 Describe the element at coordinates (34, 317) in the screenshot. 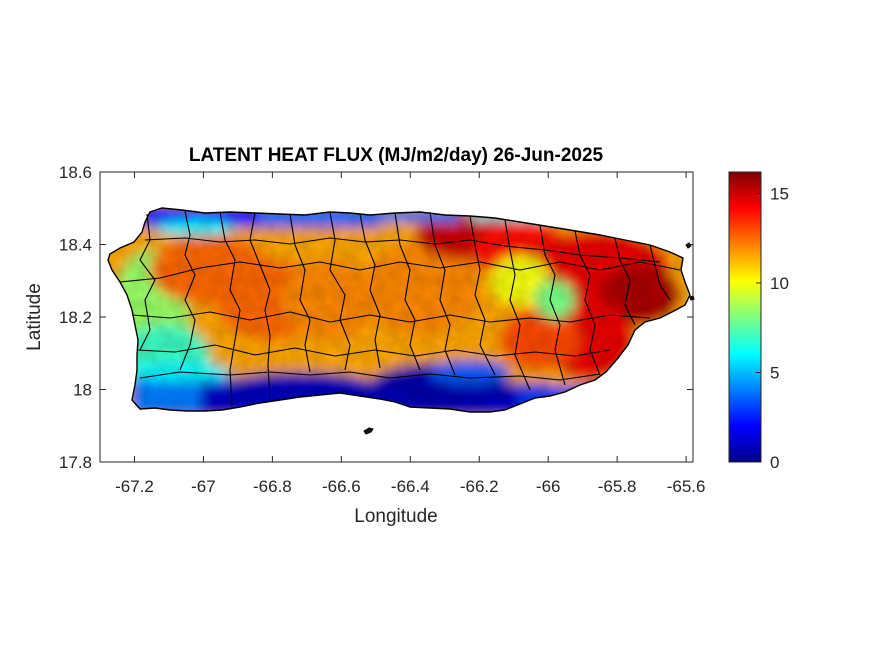

I see `y-axis-label: Latitude` at that location.